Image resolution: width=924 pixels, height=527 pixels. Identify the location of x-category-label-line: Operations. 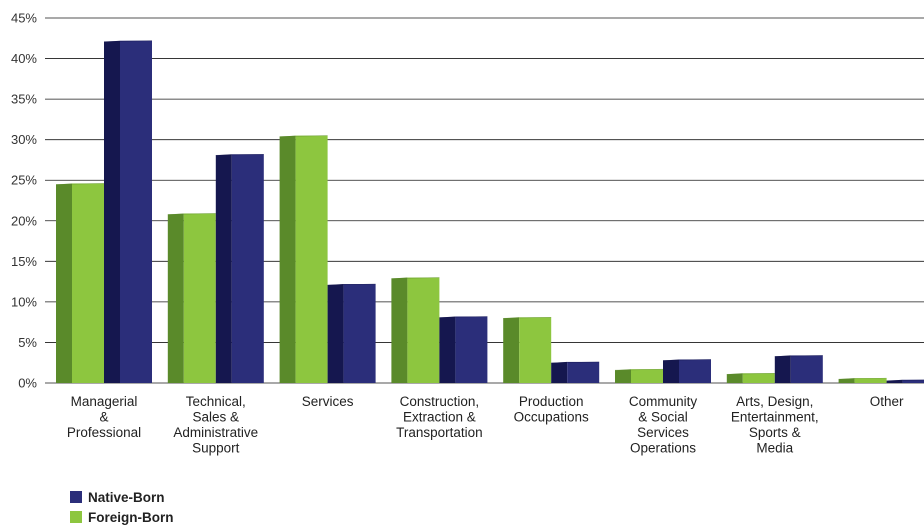
(663, 448).